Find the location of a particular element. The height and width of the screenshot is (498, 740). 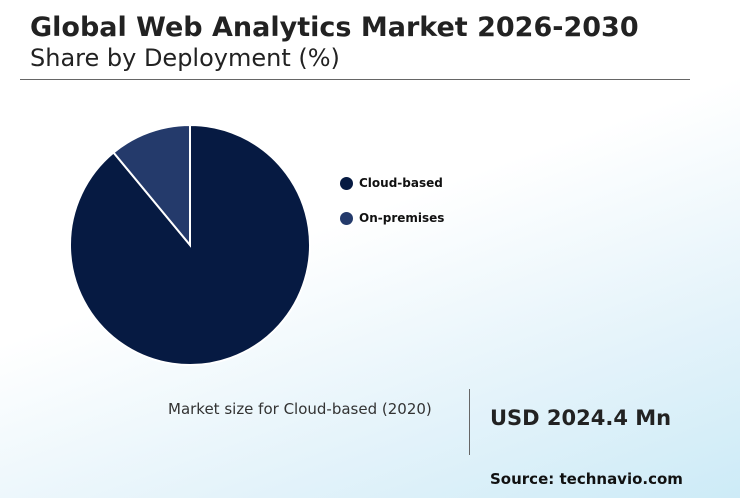

market-size-label: Market size for Cloud-based (2020) is located at coordinates (300, 409).